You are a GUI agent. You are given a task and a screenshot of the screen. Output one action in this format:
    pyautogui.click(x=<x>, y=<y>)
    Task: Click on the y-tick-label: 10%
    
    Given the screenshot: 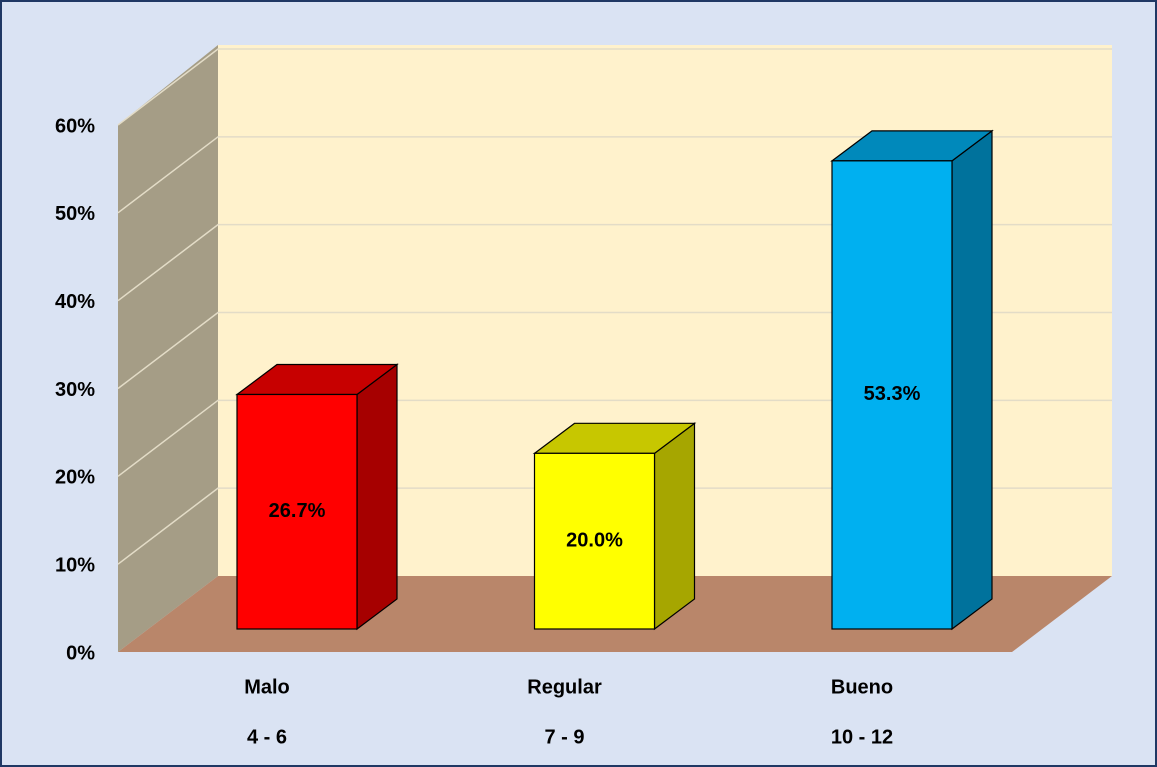 What is the action you would take?
    pyautogui.click(x=75, y=565)
    